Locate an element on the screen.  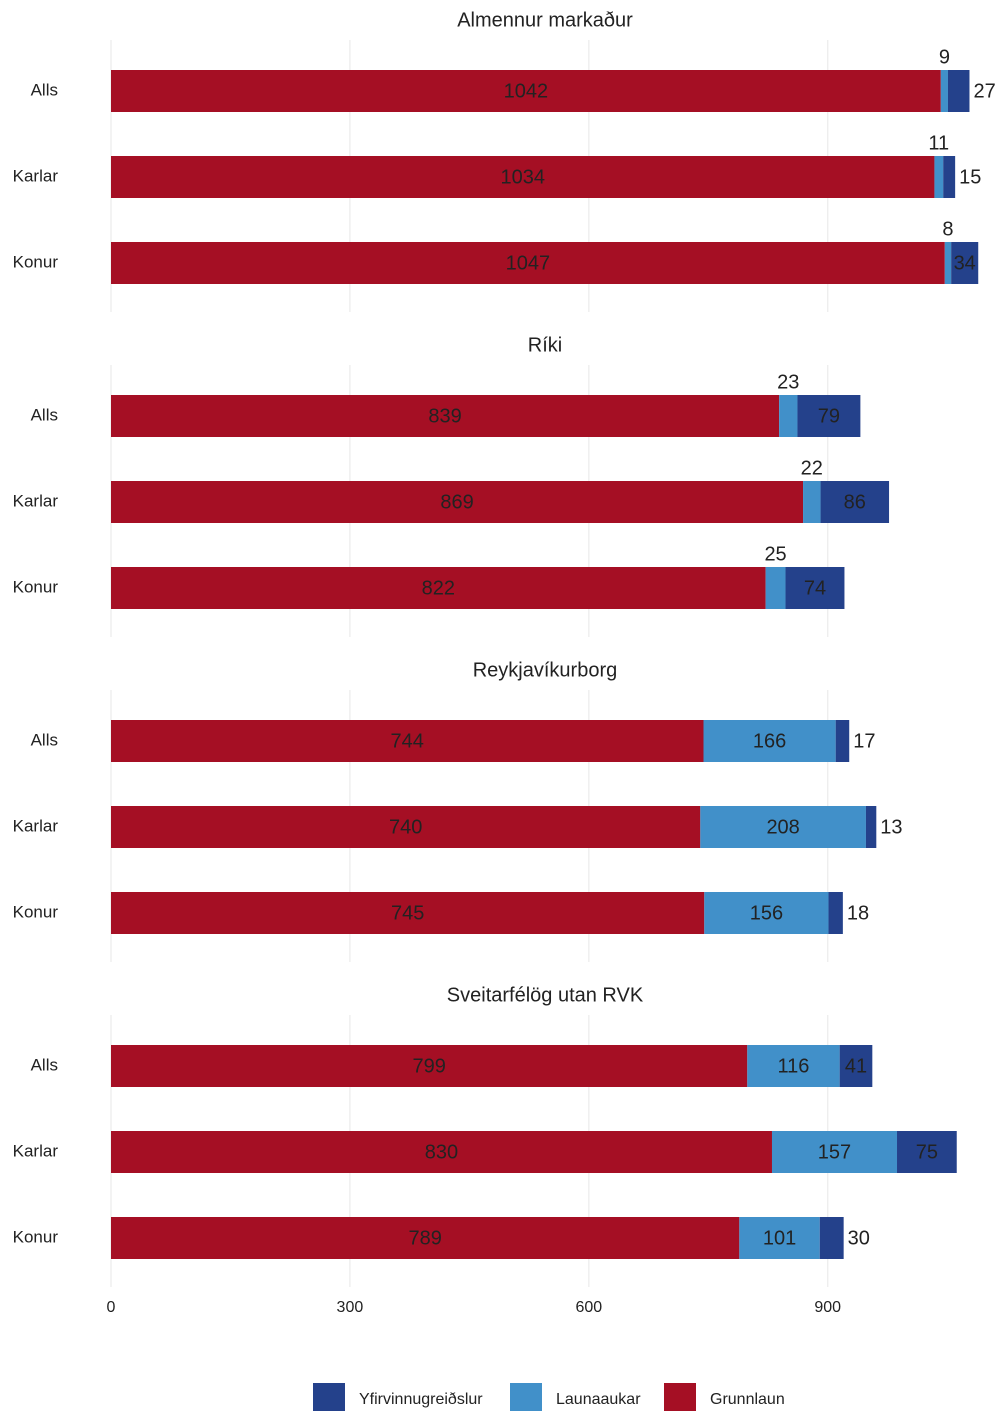
value-label: 830 is located at coordinates (441, 1152).